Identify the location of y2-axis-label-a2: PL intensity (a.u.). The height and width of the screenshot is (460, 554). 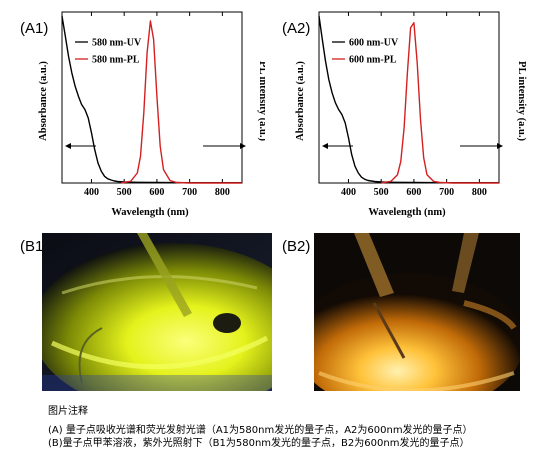
(521, 101).